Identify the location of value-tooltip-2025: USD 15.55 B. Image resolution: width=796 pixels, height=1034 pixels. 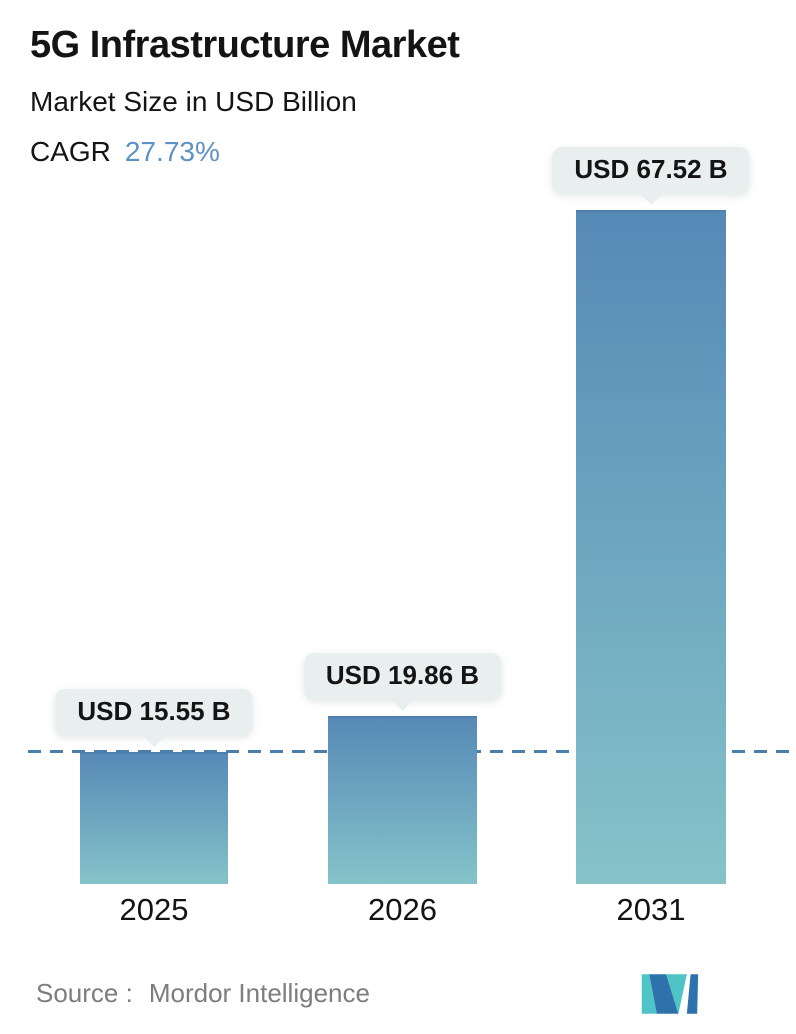
(154, 712).